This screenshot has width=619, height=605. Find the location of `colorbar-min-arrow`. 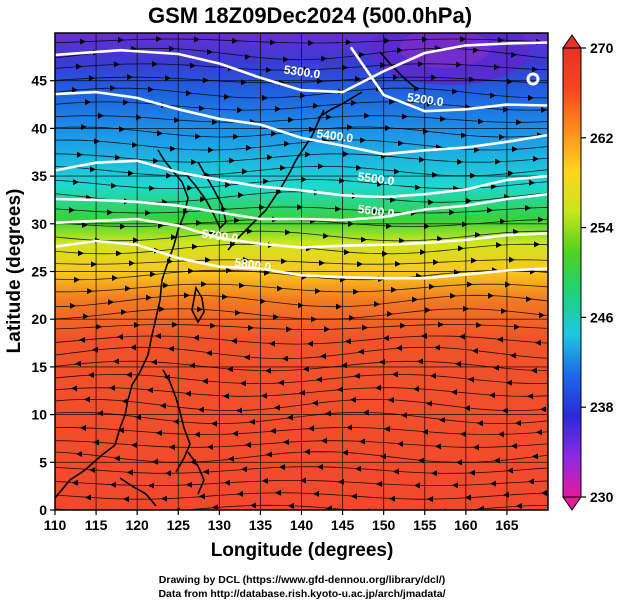

colorbar-min-arrow is located at coordinates (572, 503).